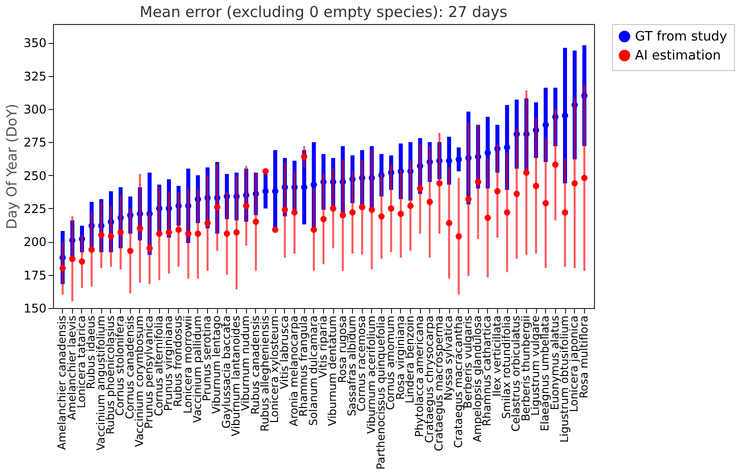  Describe the element at coordinates (35, 43) in the screenshot. I see `y-tick-label: 350` at that location.